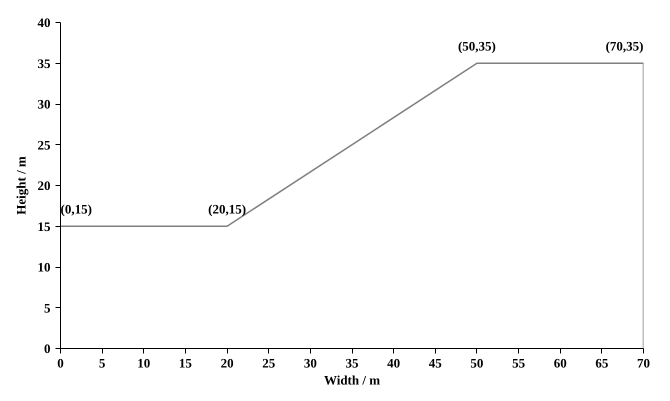 This screenshot has height=401, width=670. What do you see at coordinates (435, 363) in the screenshot?
I see `x-tick-label: 45` at bounding box center [435, 363].